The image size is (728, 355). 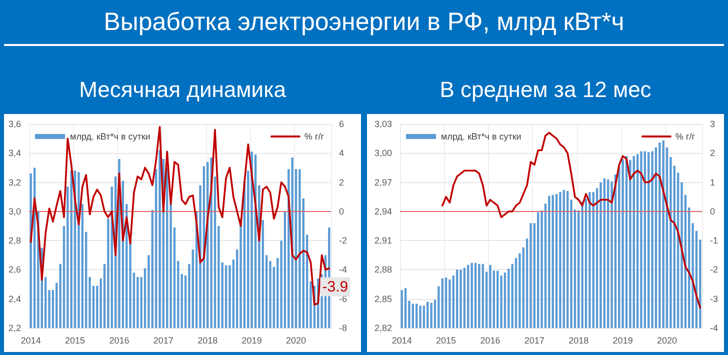 I want to click on data-label: -3.9, so click(x=335, y=287).